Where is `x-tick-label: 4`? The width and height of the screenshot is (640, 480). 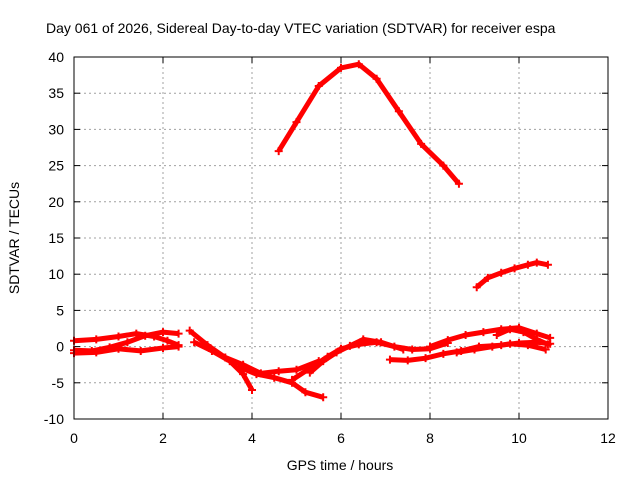
x-tick-label: 4 is located at coordinates (252, 438).